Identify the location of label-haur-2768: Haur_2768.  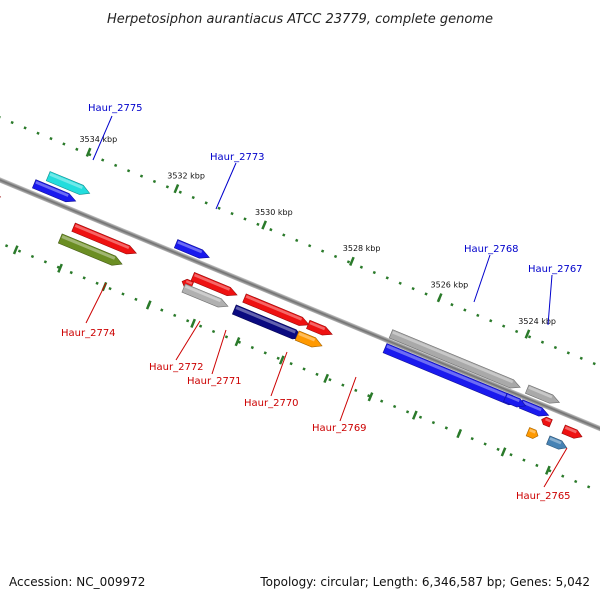
(491, 273).